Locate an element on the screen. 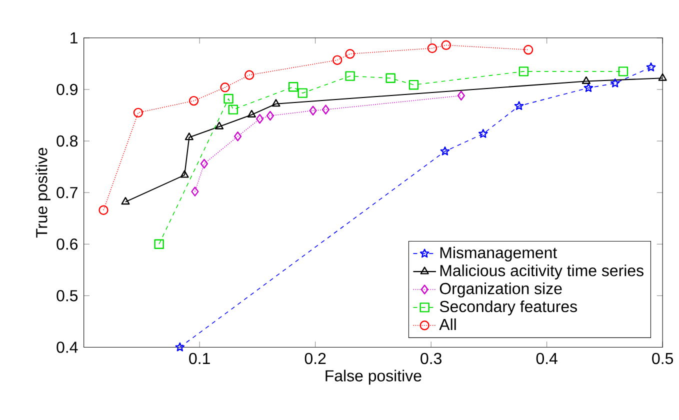 This screenshot has width=679, height=420. y-axis-title: True positive is located at coordinates (43, 193).